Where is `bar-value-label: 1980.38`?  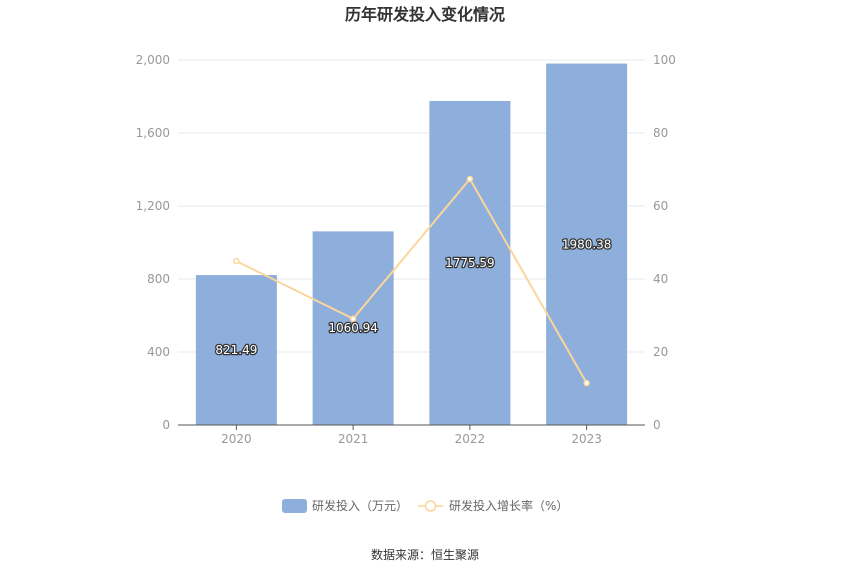 bar-value-label: 1980.38 is located at coordinates (587, 244).